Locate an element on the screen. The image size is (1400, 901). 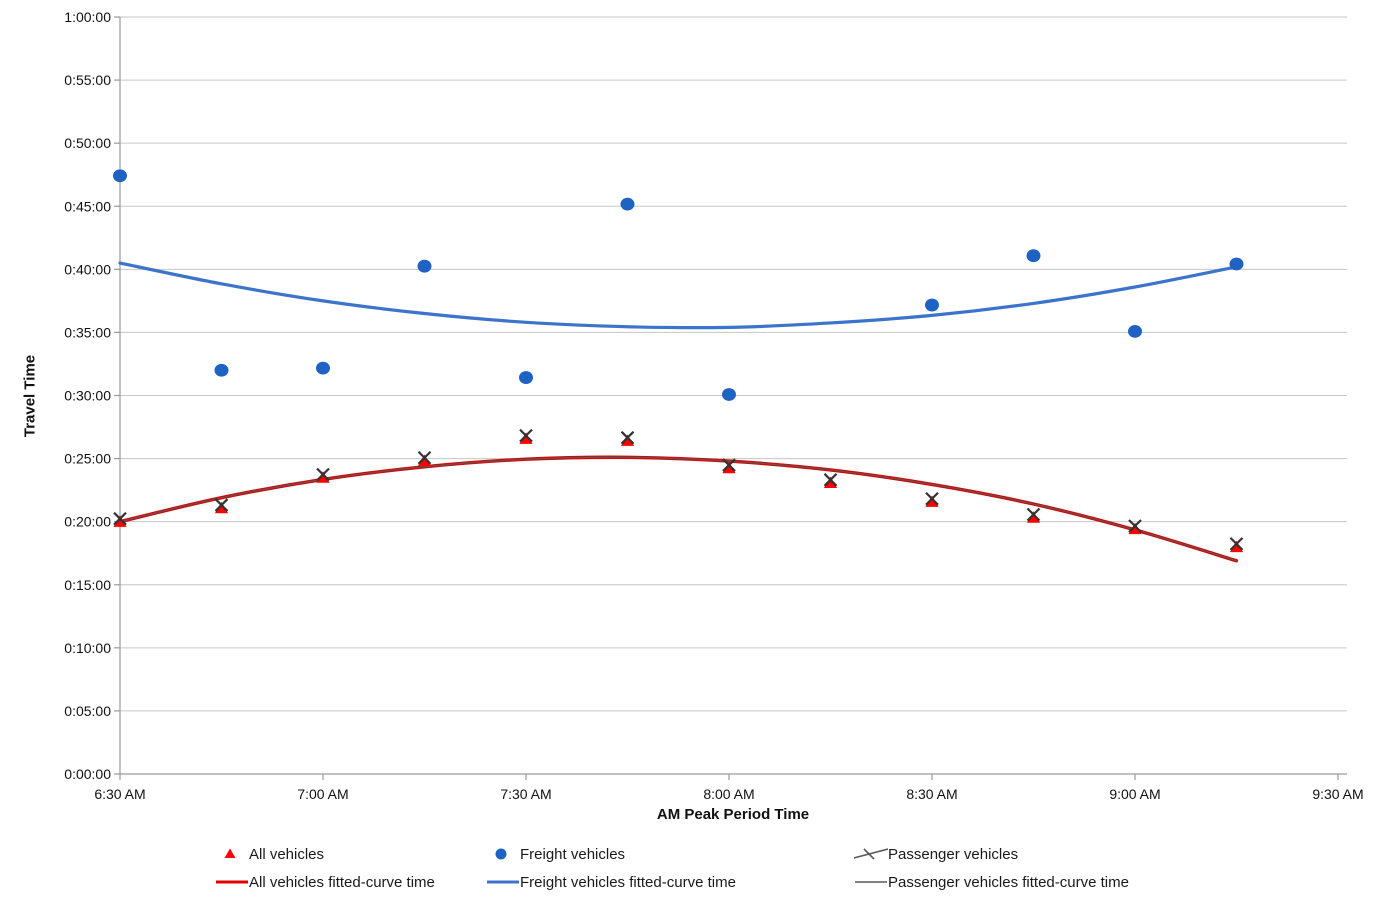
y-tick-label: 0:55:00 is located at coordinates (87, 80).